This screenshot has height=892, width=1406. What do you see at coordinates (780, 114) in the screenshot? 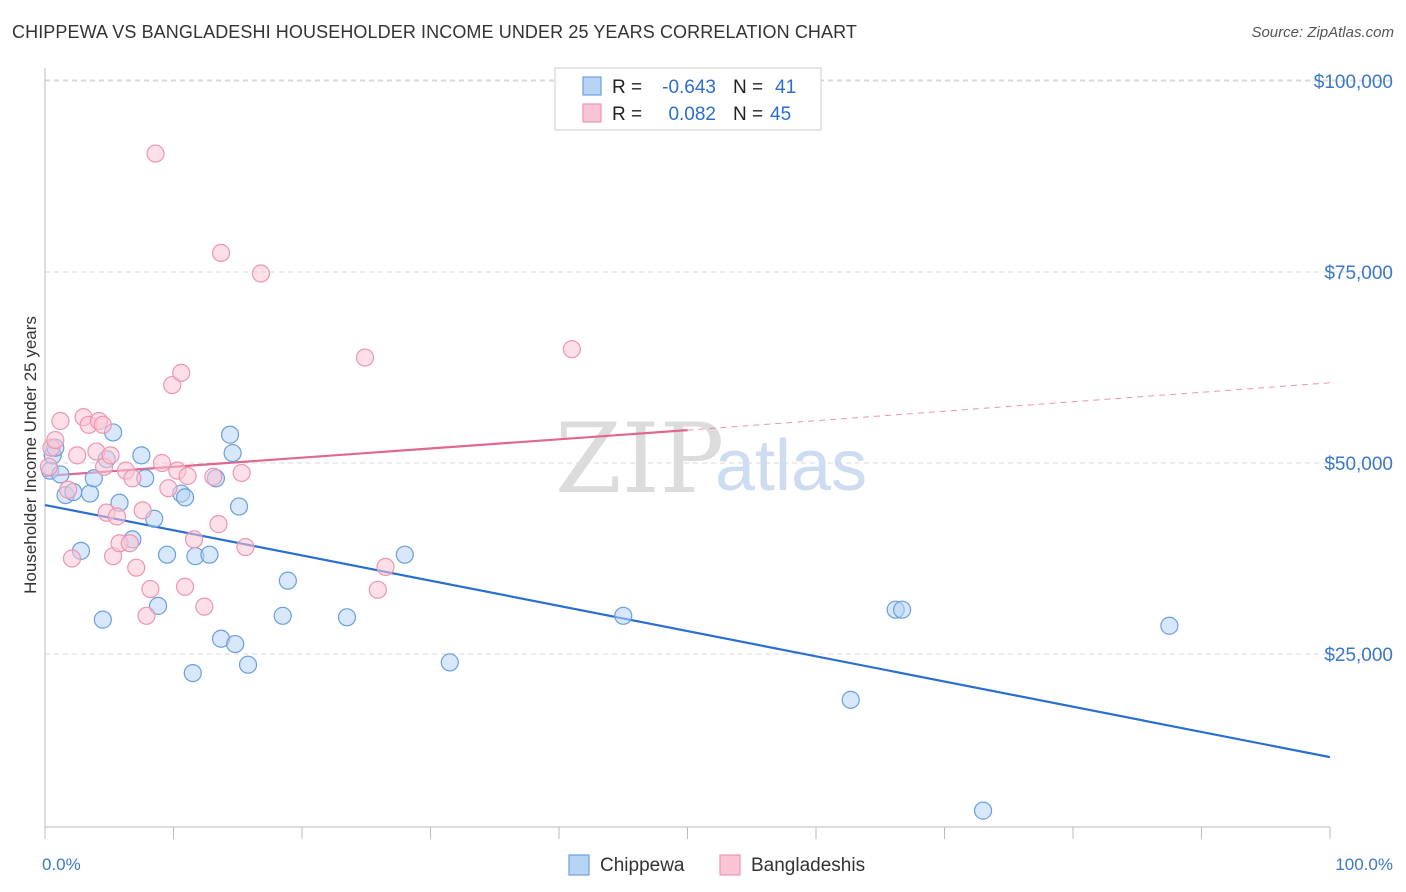
I see `legend-n-value: 45` at bounding box center [780, 114].